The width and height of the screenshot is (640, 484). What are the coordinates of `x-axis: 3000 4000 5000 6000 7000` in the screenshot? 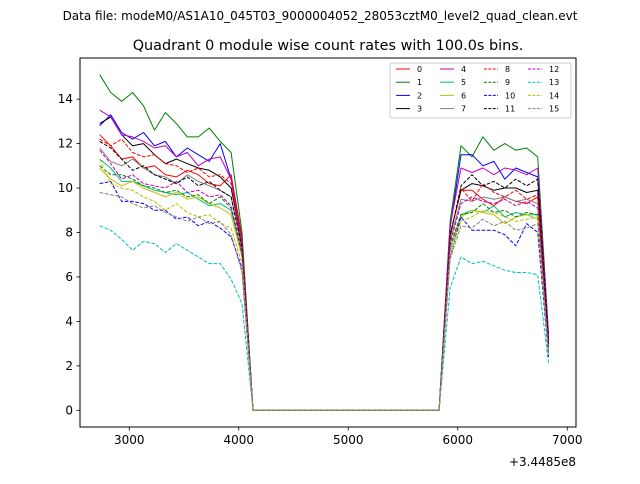 It's located at (348, 437).